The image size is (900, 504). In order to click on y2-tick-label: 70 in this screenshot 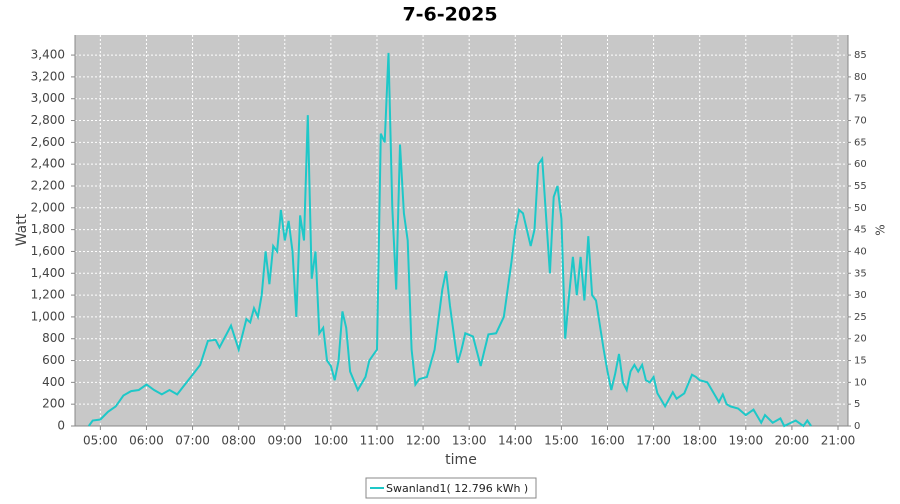, I will do `click(860, 121)`.